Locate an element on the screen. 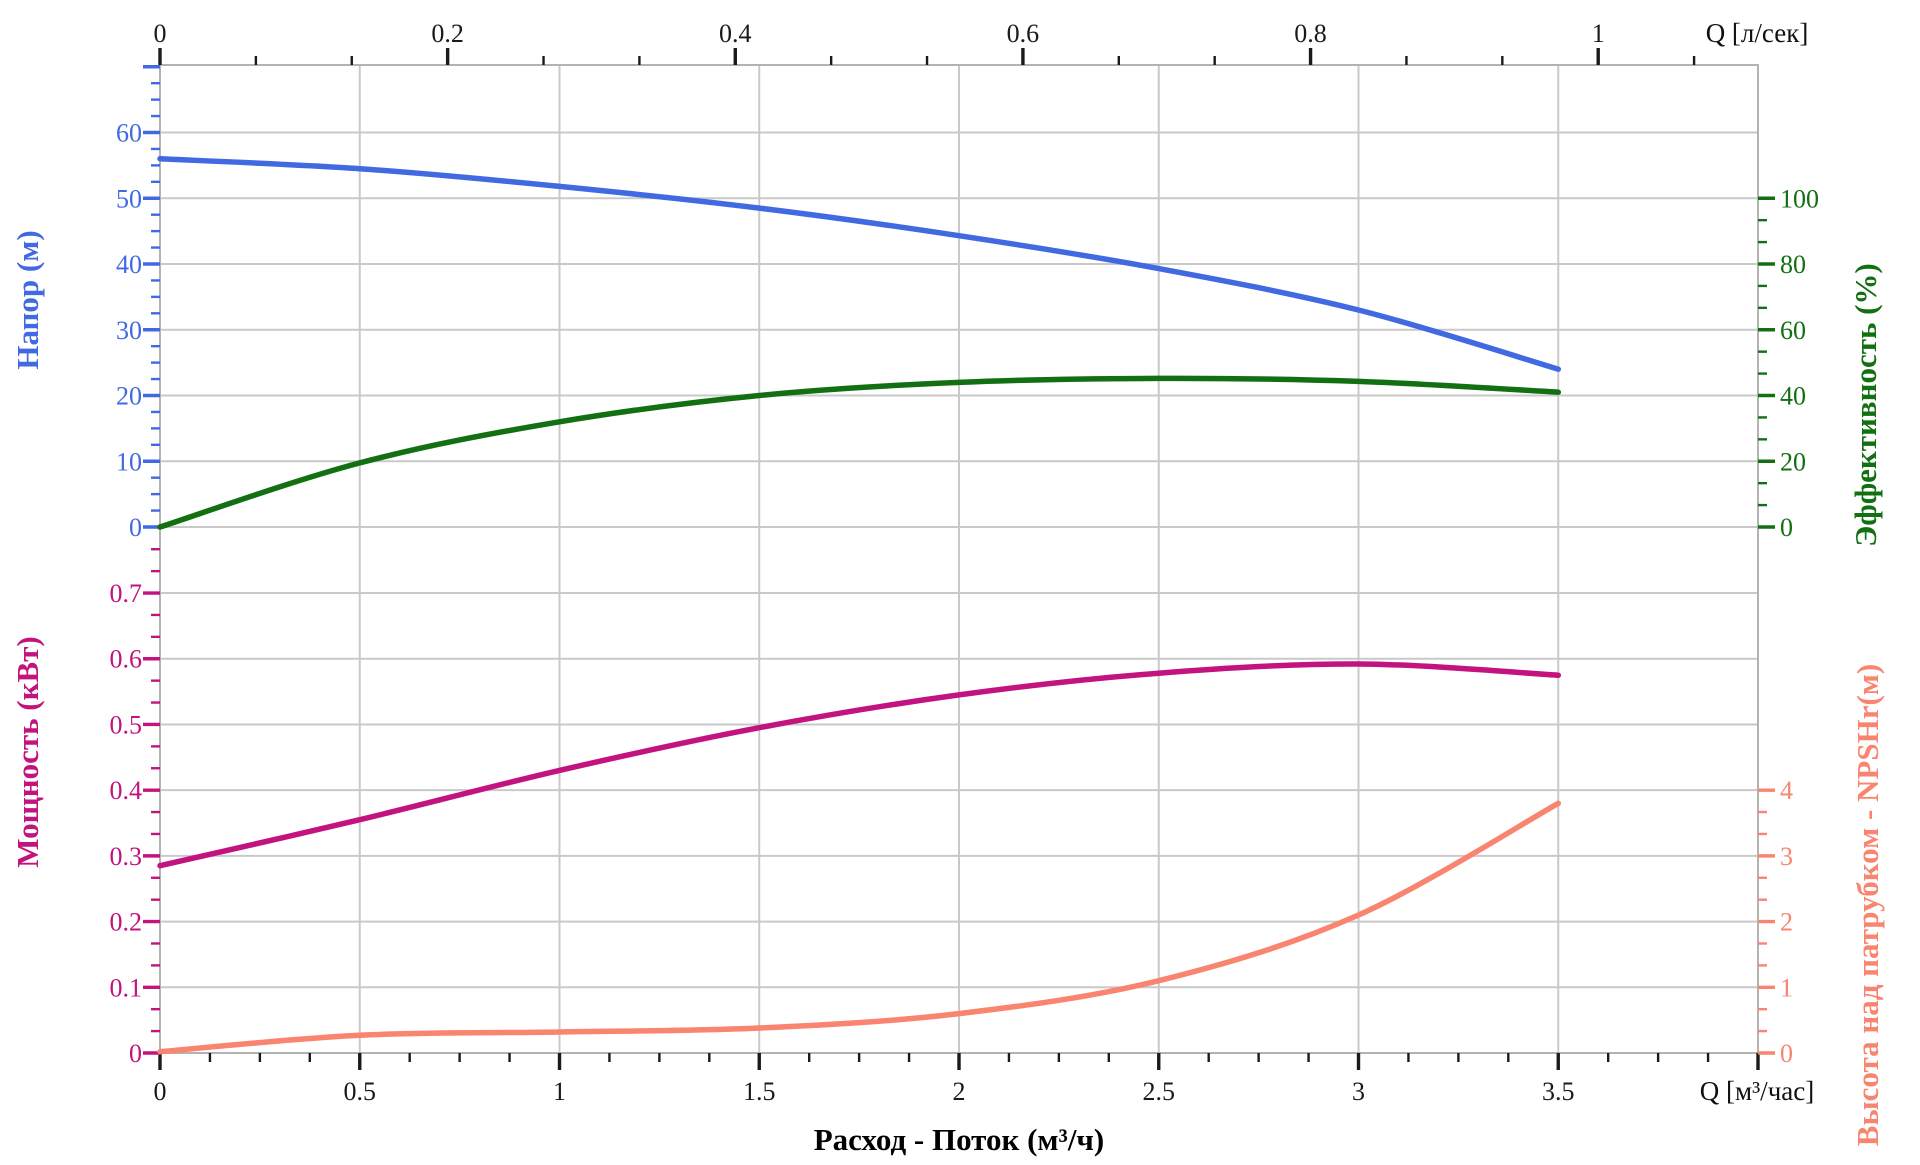 The height and width of the screenshot is (1165, 1920). npshr-axis-title: Высота над патрубком - NPSHr(м) is located at coordinates (1867, 905).